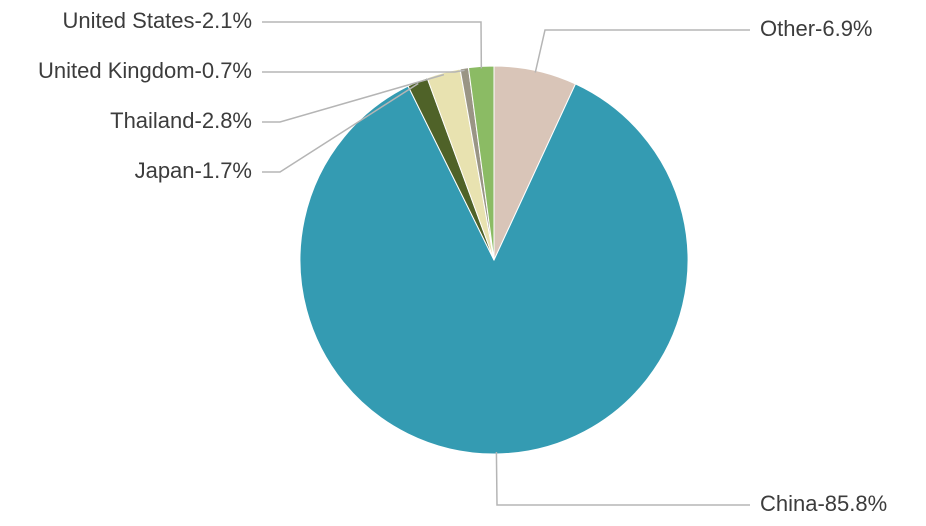 The height and width of the screenshot is (526, 926). What do you see at coordinates (823, 503) in the screenshot?
I see `data-label: China-85.8%` at bounding box center [823, 503].